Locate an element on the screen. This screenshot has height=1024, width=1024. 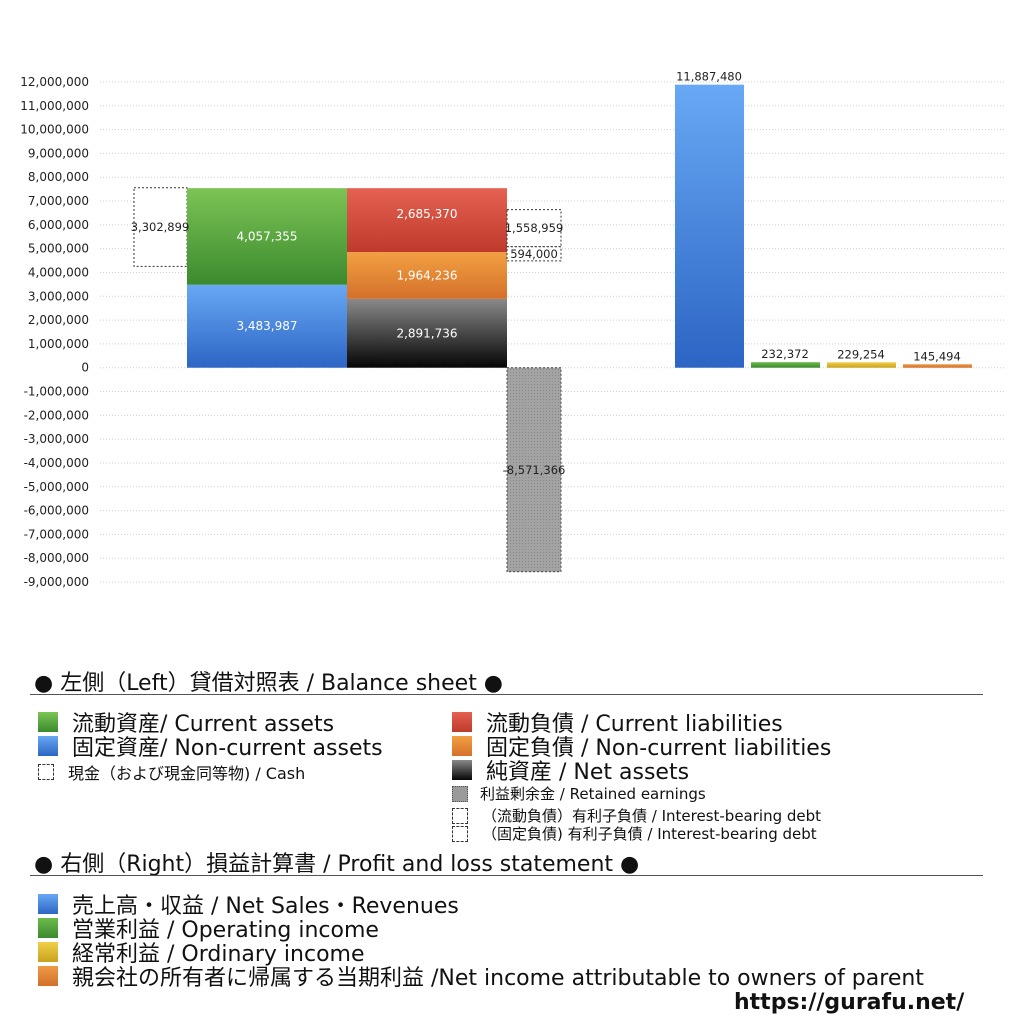
legend-left-title: ● 左側（Left）貸借対照表 / Balance sheet ● is located at coordinates (269, 683).